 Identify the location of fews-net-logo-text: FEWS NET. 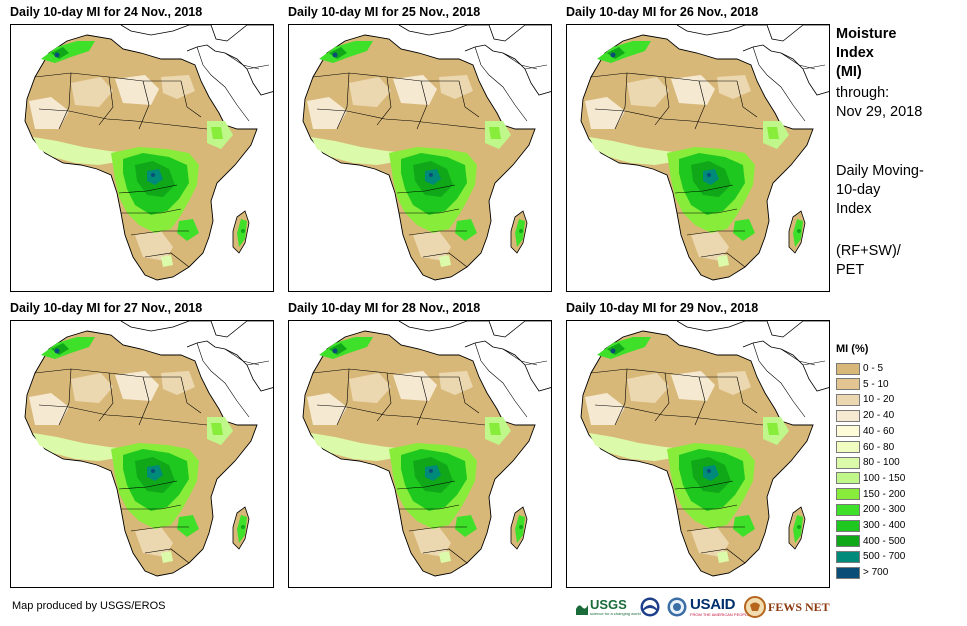
(799, 606).